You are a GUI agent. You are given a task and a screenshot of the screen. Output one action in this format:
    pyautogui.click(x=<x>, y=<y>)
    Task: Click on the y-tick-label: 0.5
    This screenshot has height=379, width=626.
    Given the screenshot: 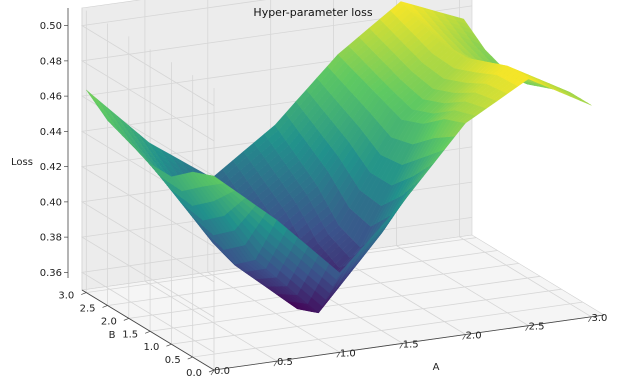 What is the action you would take?
    pyautogui.click(x=173, y=360)
    